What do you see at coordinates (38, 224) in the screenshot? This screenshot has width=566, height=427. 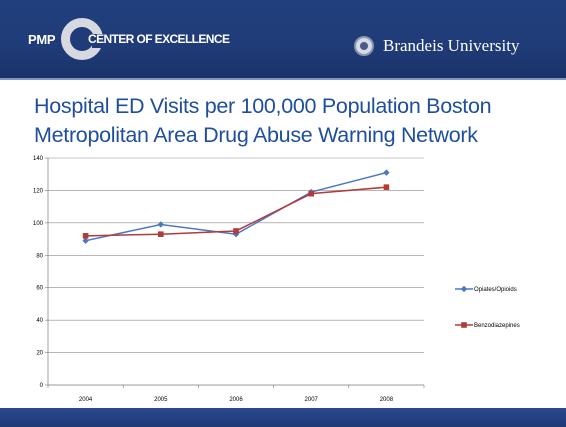 I see `y-tick-label: 100` at bounding box center [38, 224].